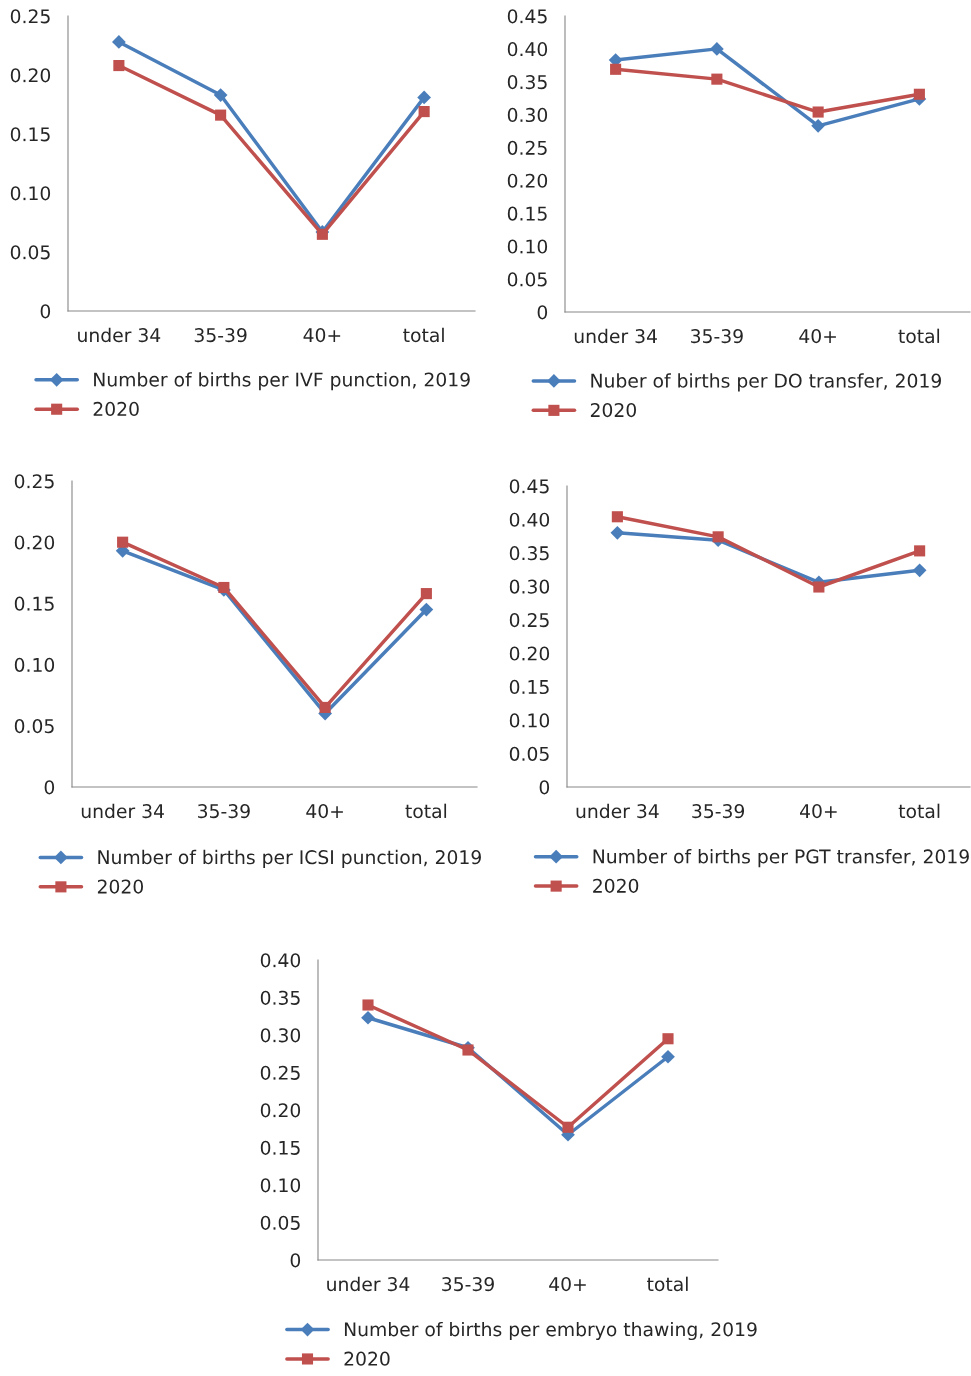 The image size is (971, 1376). What do you see at coordinates (781, 858) in the screenshot?
I see `legend-label: Number of births per PGT transfer, 2019` at bounding box center [781, 858].